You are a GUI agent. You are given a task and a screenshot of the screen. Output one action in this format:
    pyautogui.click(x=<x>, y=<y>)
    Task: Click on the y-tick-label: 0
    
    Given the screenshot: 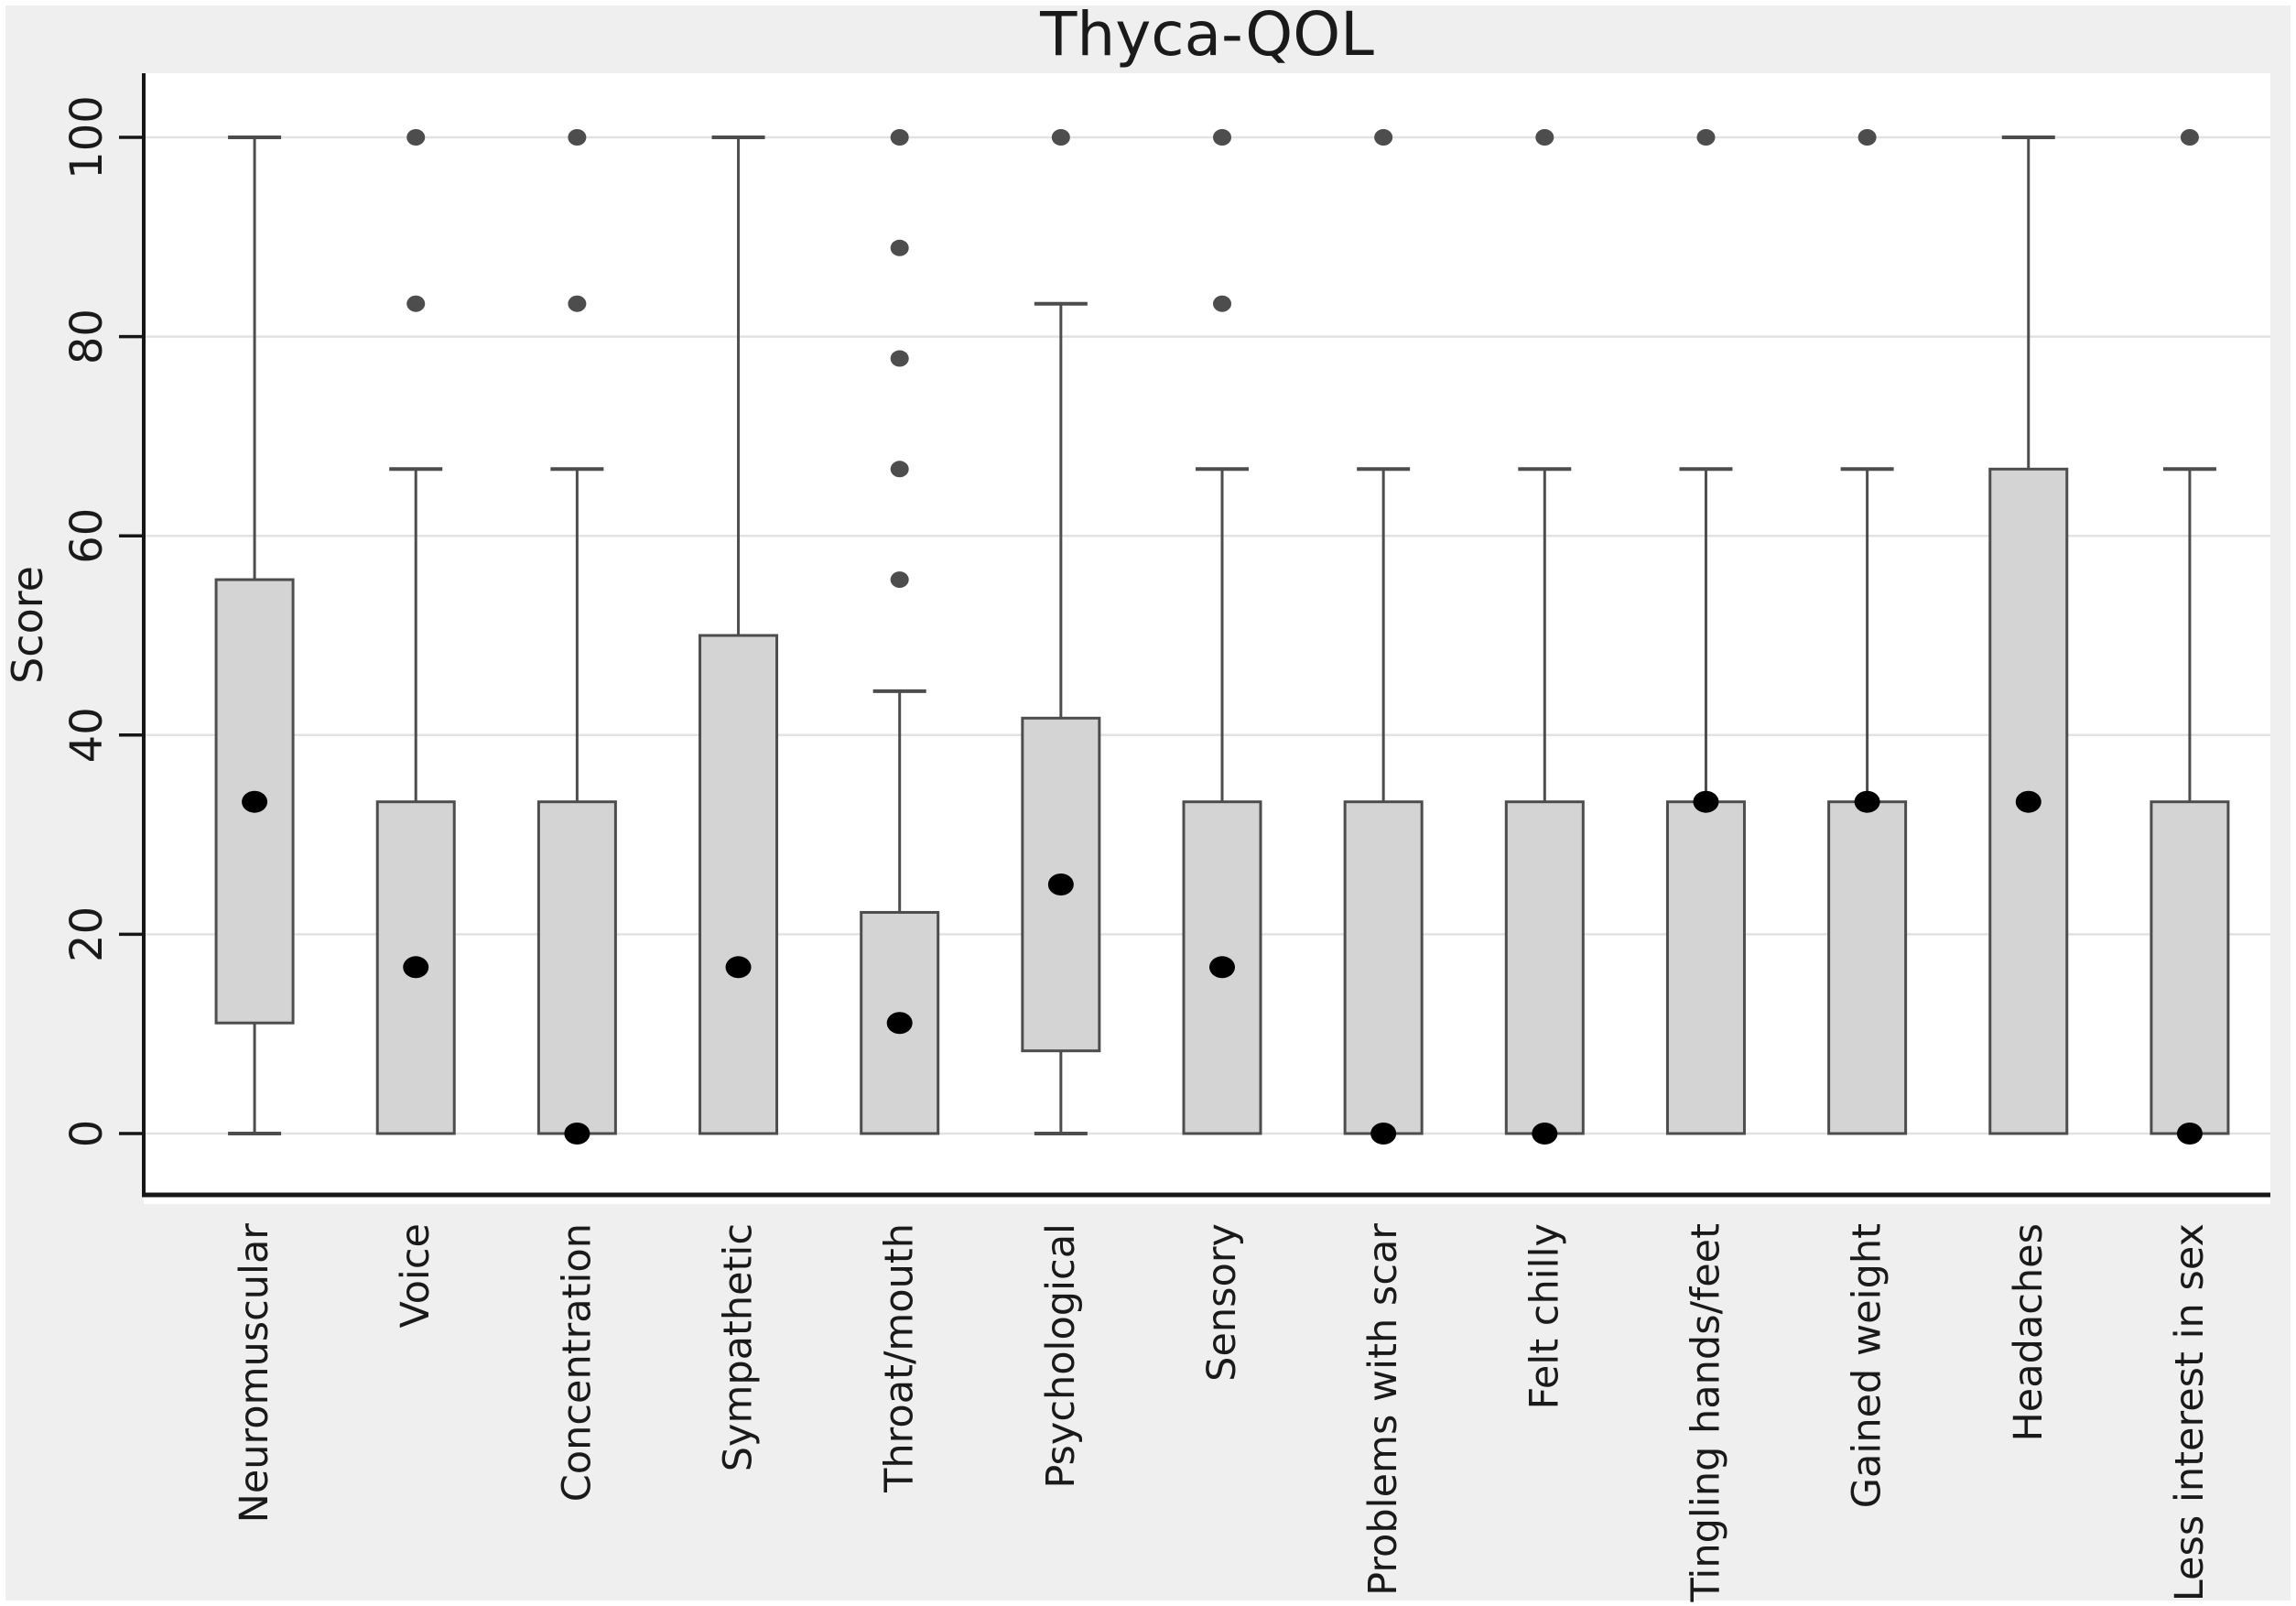 What is the action you would take?
    pyautogui.click(x=87, y=1134)
    